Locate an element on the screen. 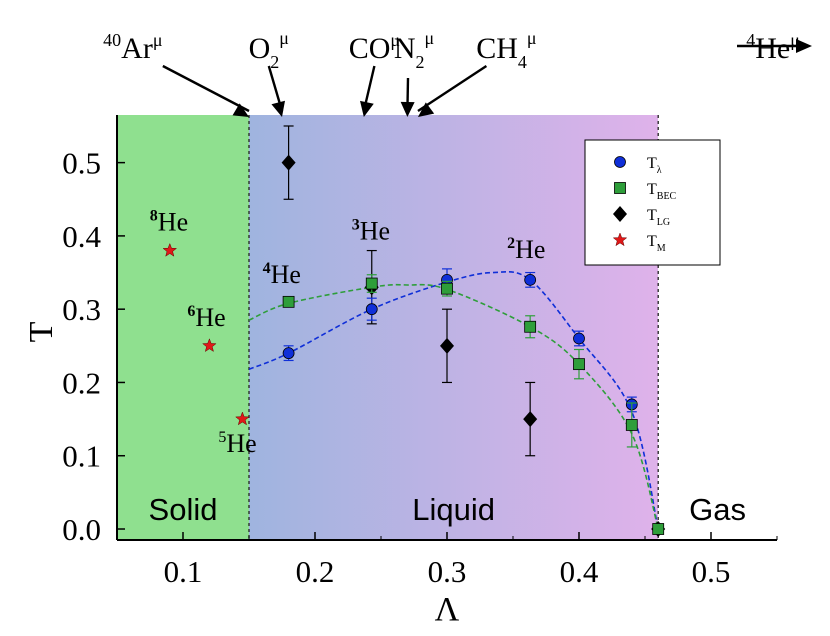 The height and width of the screenshot is (636, 830). region-solid is located at coordinates (183, 327).